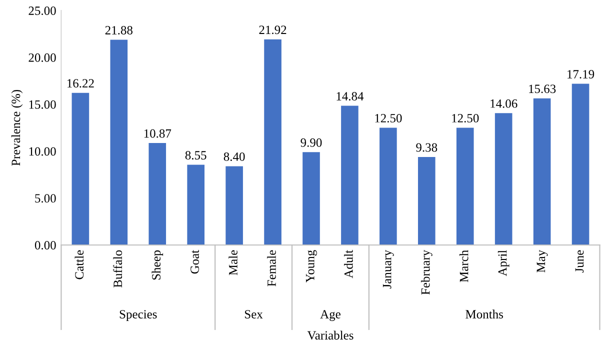 The width and height of the screenshot is (612, 350). I want to click on x-tick-label: March, so click(463, 266).